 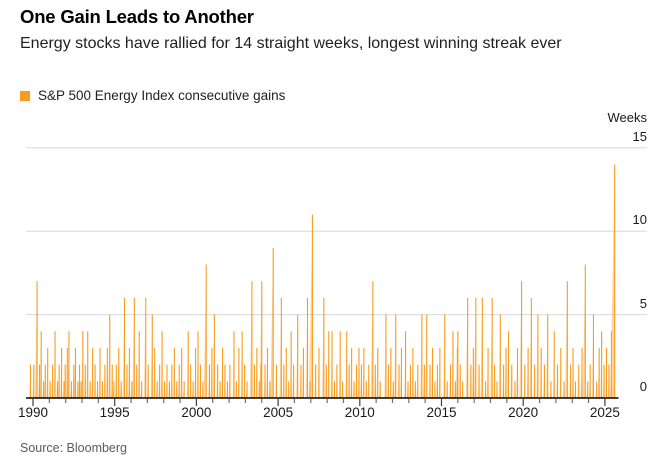 What do you see at coordinates (441, 412) in the screenshot?
I see `x-axis-tick-label: 2015` at bounding box center [441, 412].